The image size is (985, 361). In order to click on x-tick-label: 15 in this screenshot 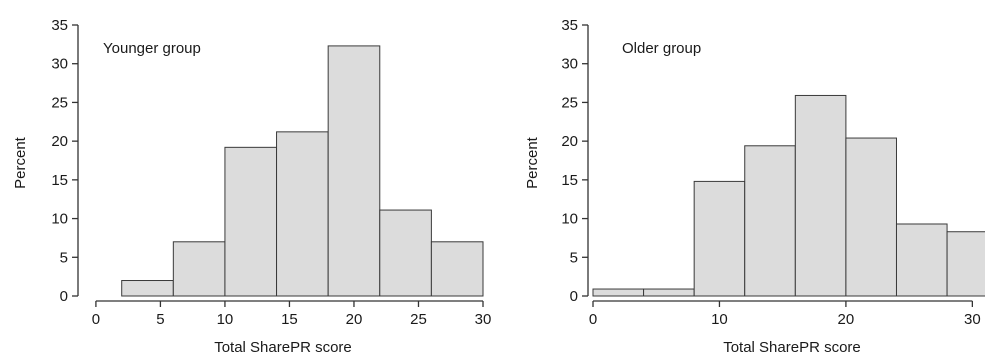, I will do `click(289, 319)`.